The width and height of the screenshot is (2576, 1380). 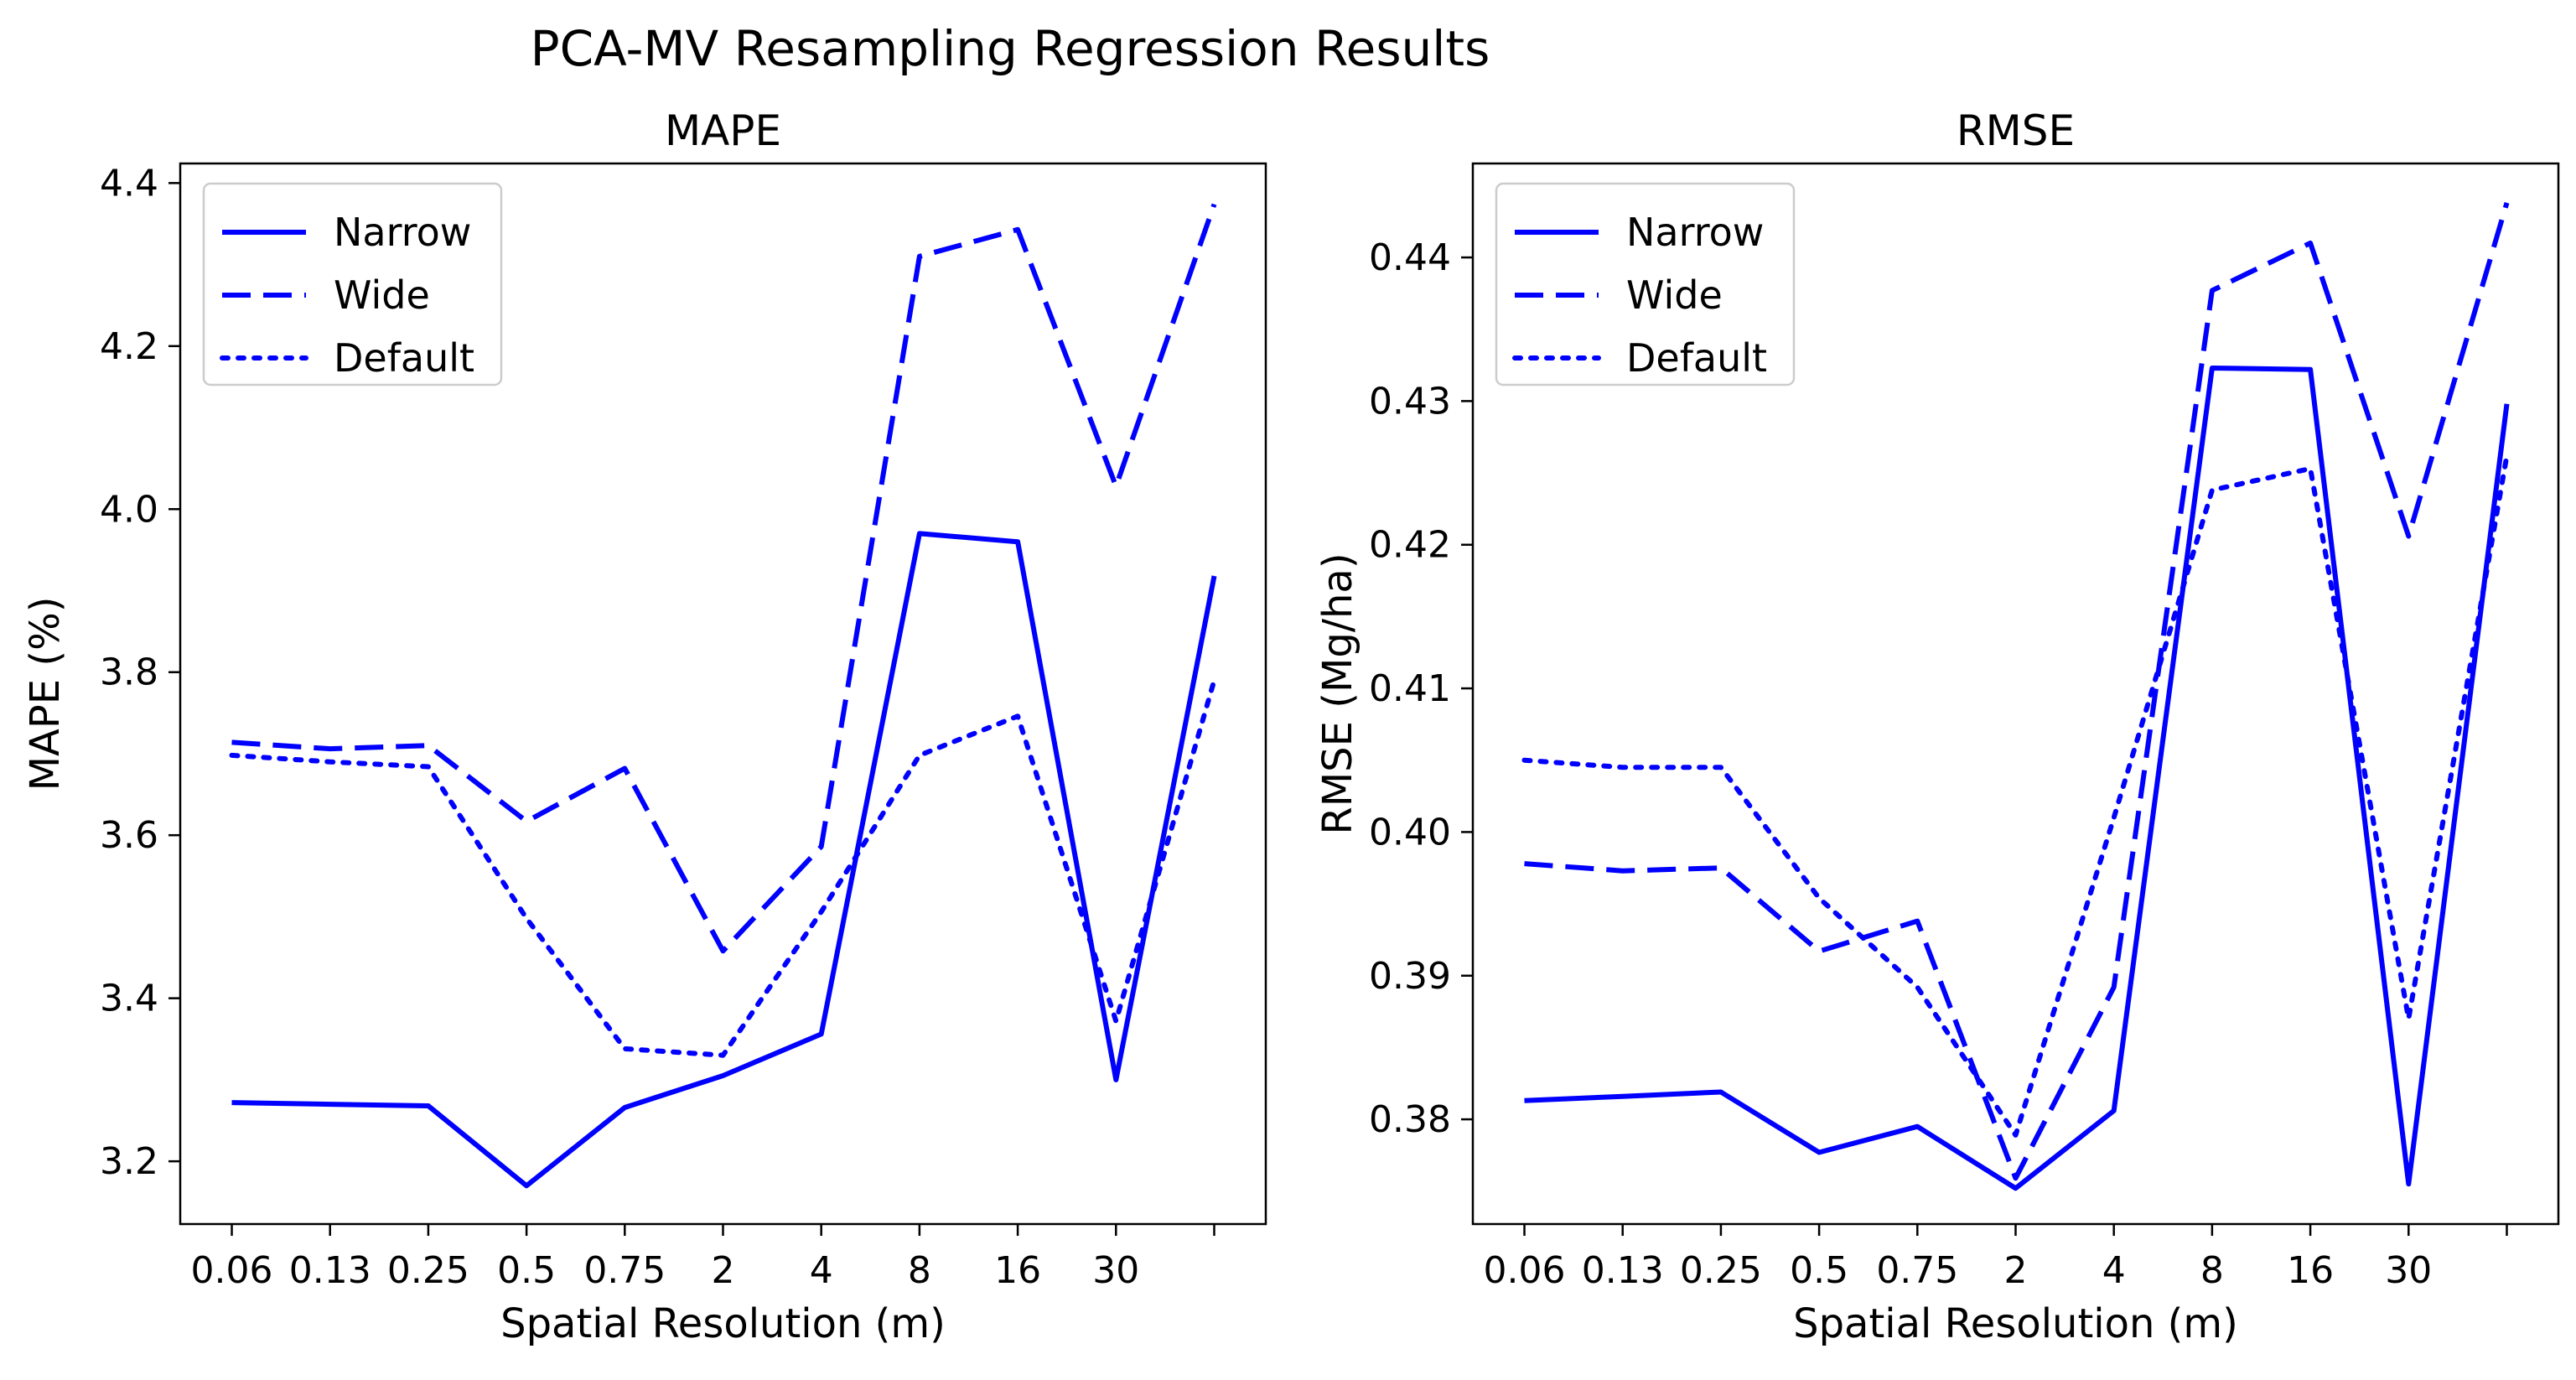 What do you see at coordinates (1917, 1270) in the screenshot?
I see `rmse-xtick-label: 0.75` at bounding box center [1917, 1270].